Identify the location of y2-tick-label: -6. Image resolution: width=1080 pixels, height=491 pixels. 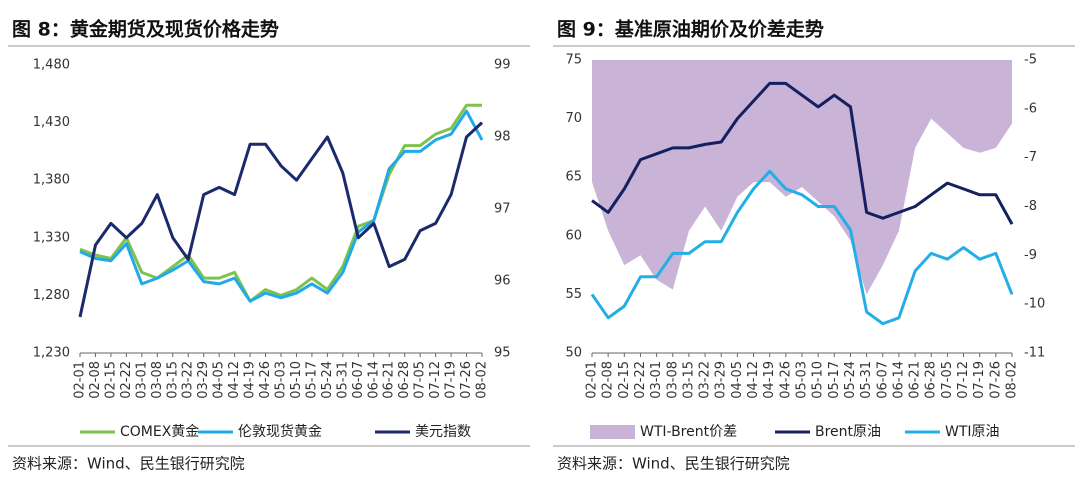
(1030, 108).